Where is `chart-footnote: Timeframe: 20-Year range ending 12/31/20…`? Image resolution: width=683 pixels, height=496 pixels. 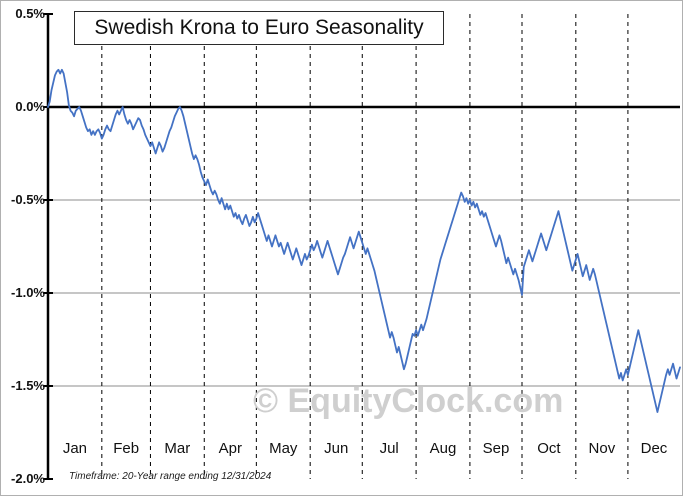 chart-footnote: Timeframe: 20-Year range ending 12/31/20… is located at coordinates (170, 476).